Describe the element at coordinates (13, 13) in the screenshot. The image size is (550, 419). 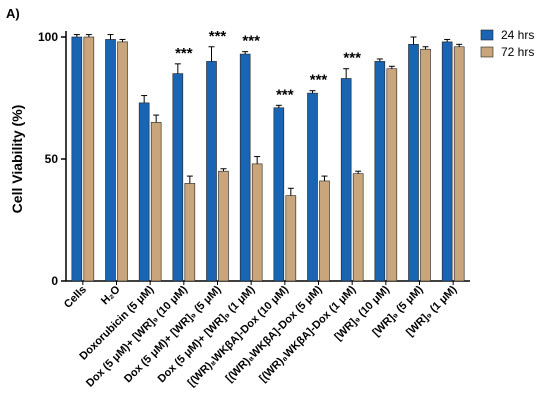
I see `panel-label: A)` at that location.